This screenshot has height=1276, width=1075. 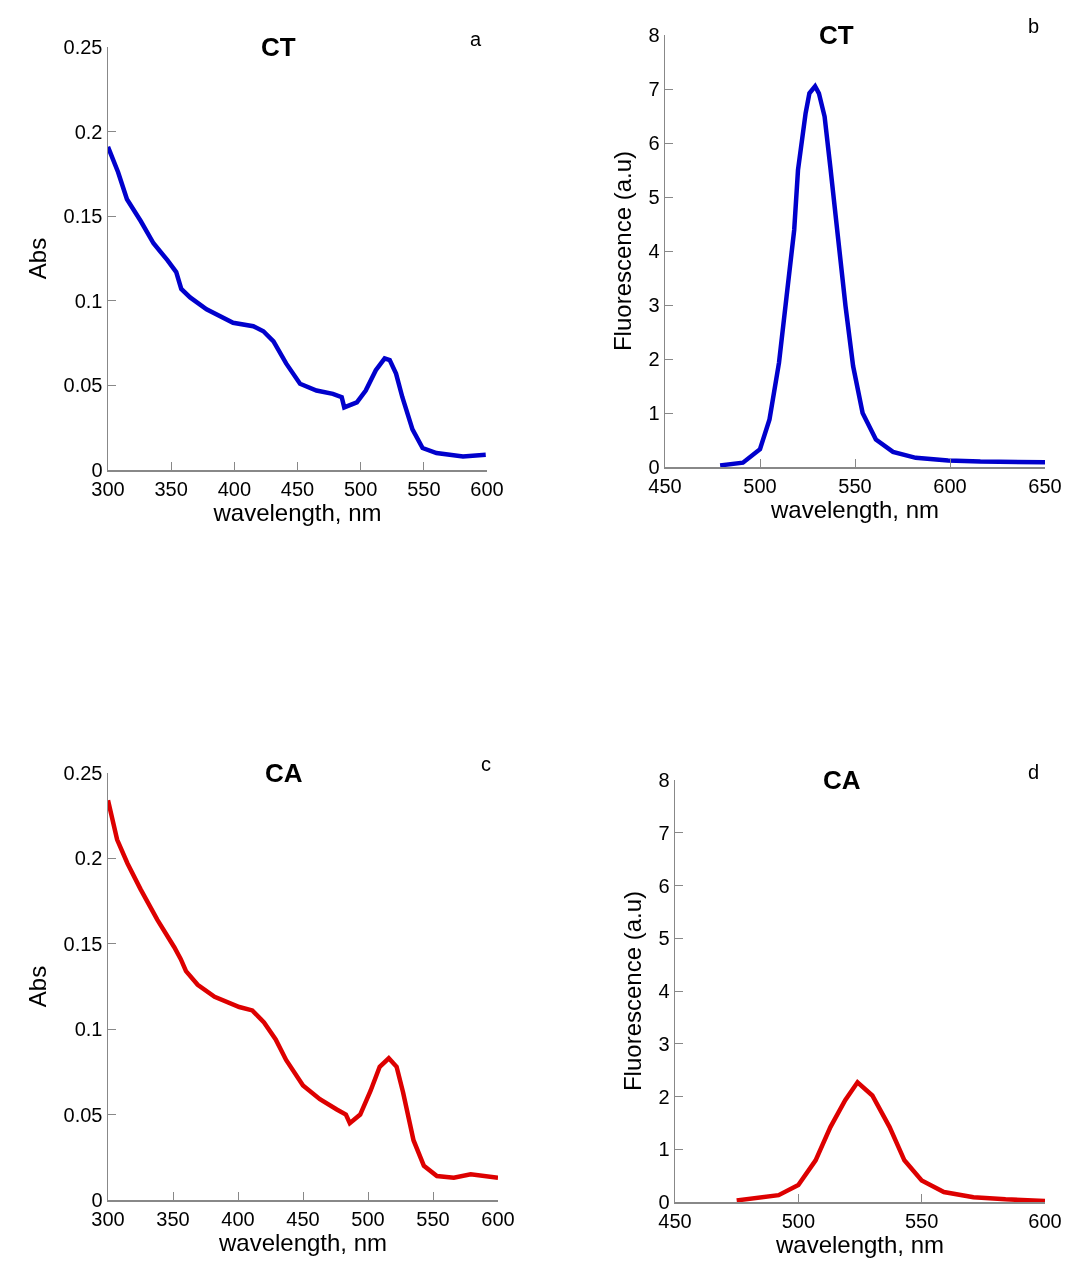 What do you see at coordinates (486, 764) in the screenshot?
I see `annotation: c` at bounding box center [486, 764].